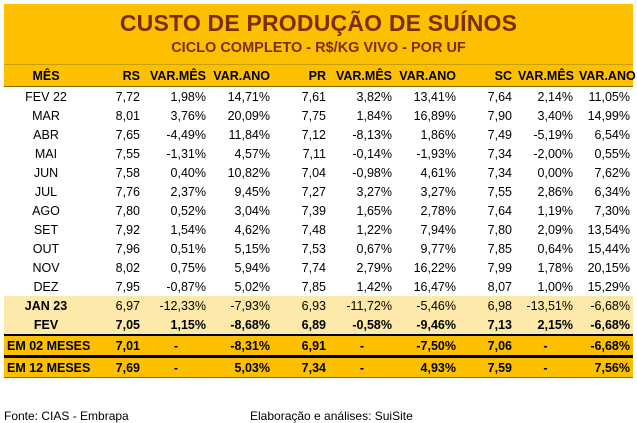 The width and height of the screenshot is (637, 423). What do you see at coordinates (127, 96) in the screenshot?
I see `cell-rs: 7,72` at bounding box center [127, 96].